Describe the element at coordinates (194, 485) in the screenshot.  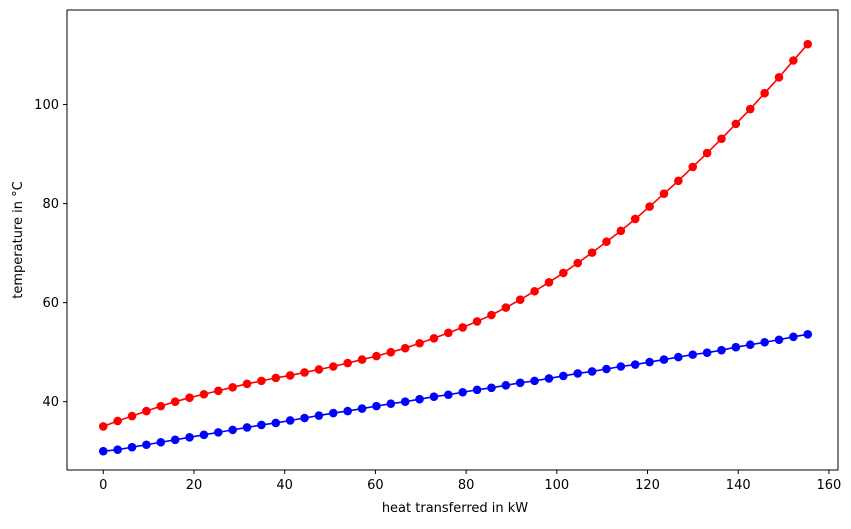
I see `x-tick-label: 20` at that location.